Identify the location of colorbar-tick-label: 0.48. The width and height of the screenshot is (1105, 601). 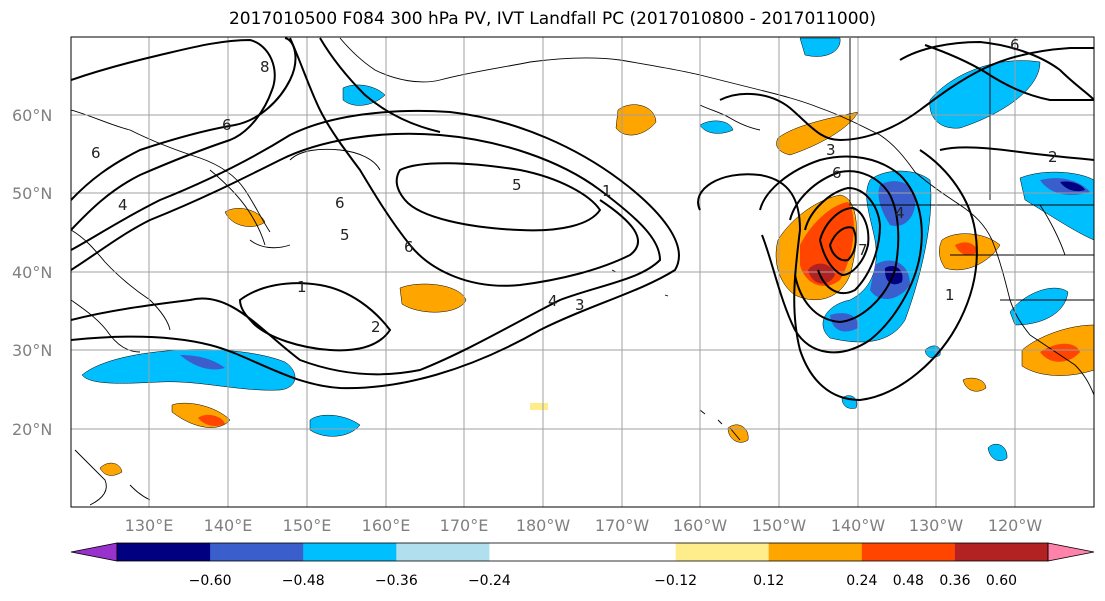
(908, 581).